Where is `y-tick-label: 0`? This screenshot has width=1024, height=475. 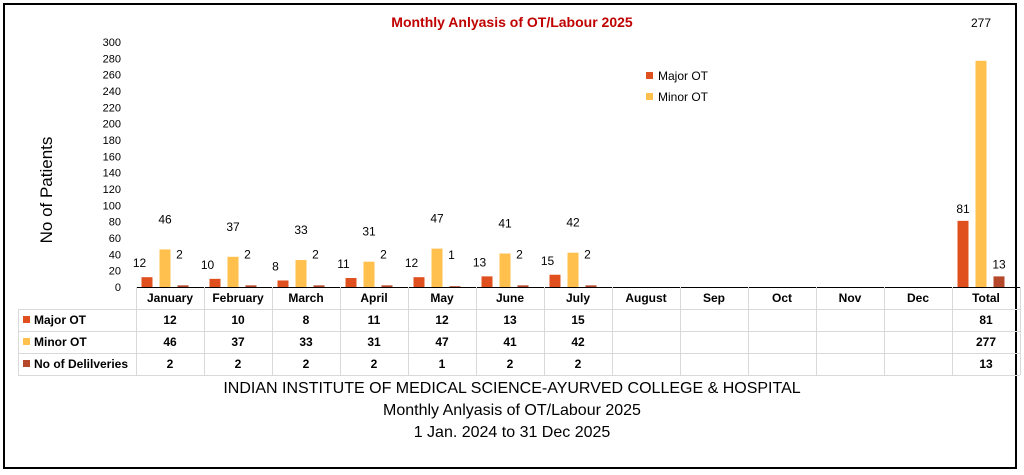 y-tick-label: 0 is located at coordinates (118, 288).